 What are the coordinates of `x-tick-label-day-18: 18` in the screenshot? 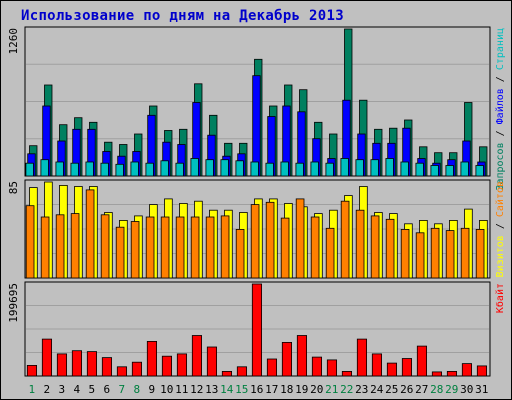 It's located at (286, 389).